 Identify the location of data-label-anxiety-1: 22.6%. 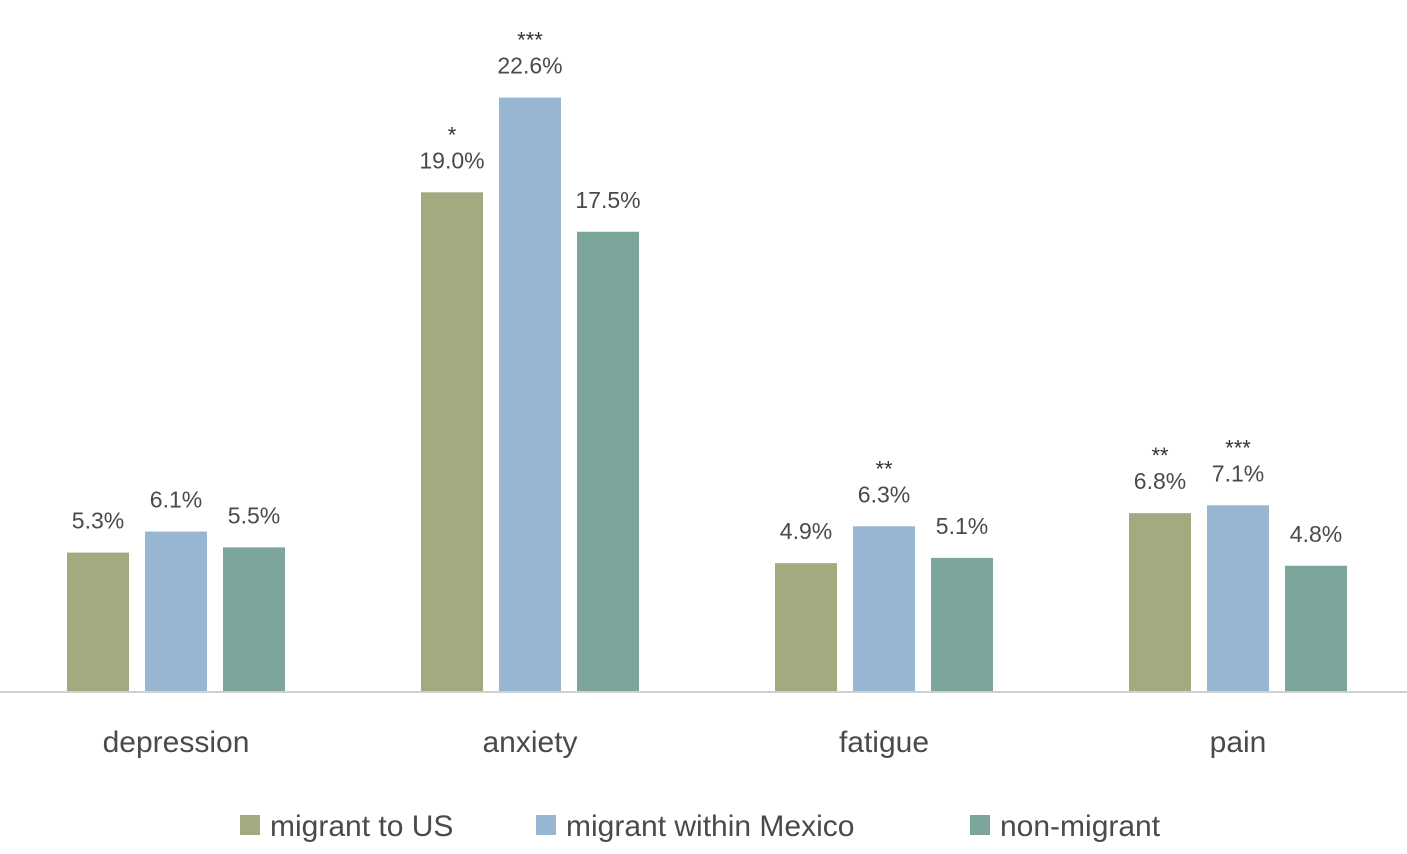
(529, 66).